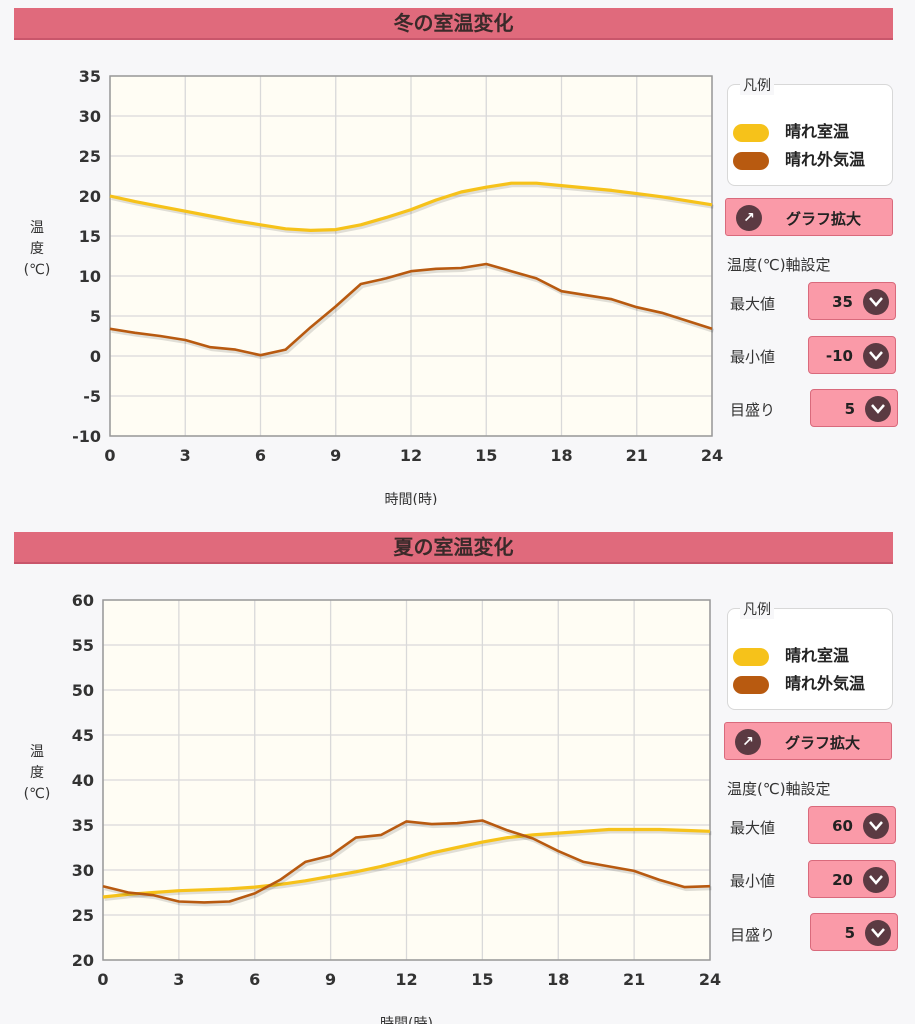 The width and height of the screenshot is (915, 1024). I want to click on chart-0-series-0-shadow, so click(412, 209).